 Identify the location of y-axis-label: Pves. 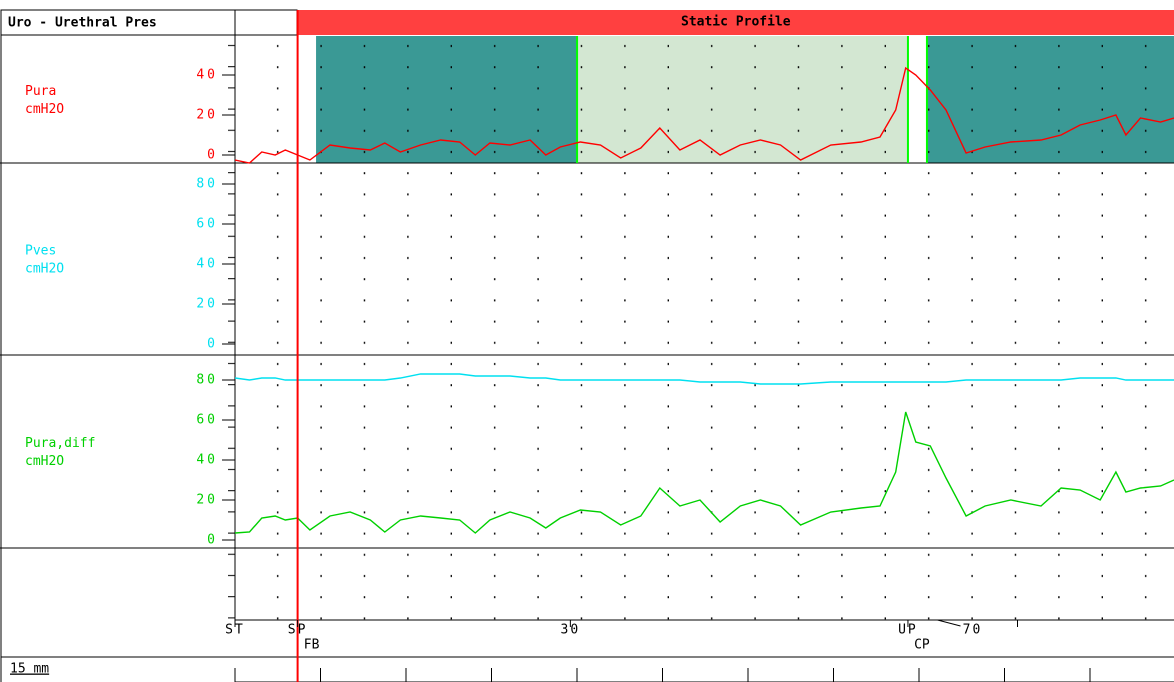
(40, 251).